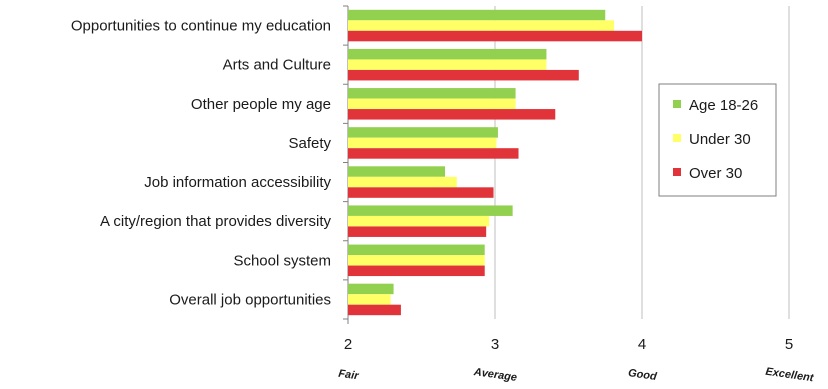 Image resolution: width=828 pixels, height=389 pixels. I want to click on x-tick-label: 2, so click(348, 344).